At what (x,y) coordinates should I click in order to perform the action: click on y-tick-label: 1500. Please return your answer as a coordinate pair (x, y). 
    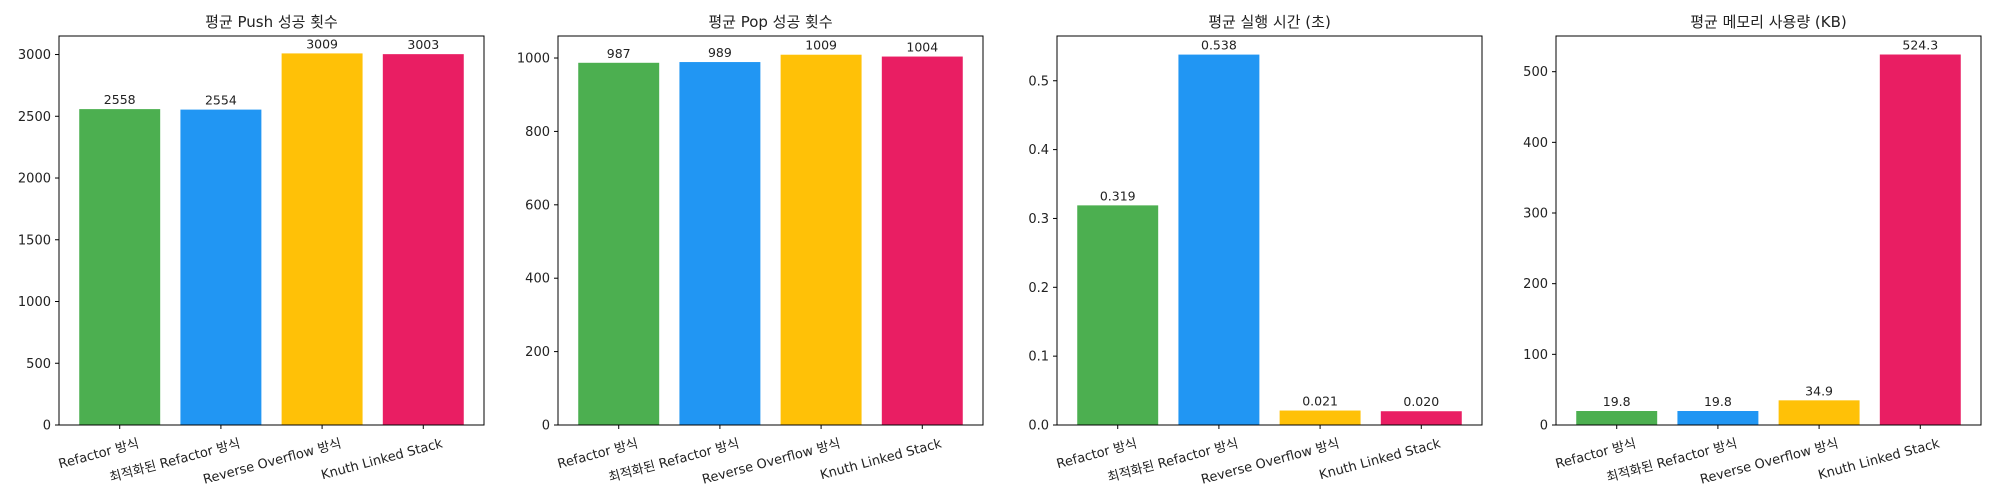
    Looking at the image, I should click on (34, 240).